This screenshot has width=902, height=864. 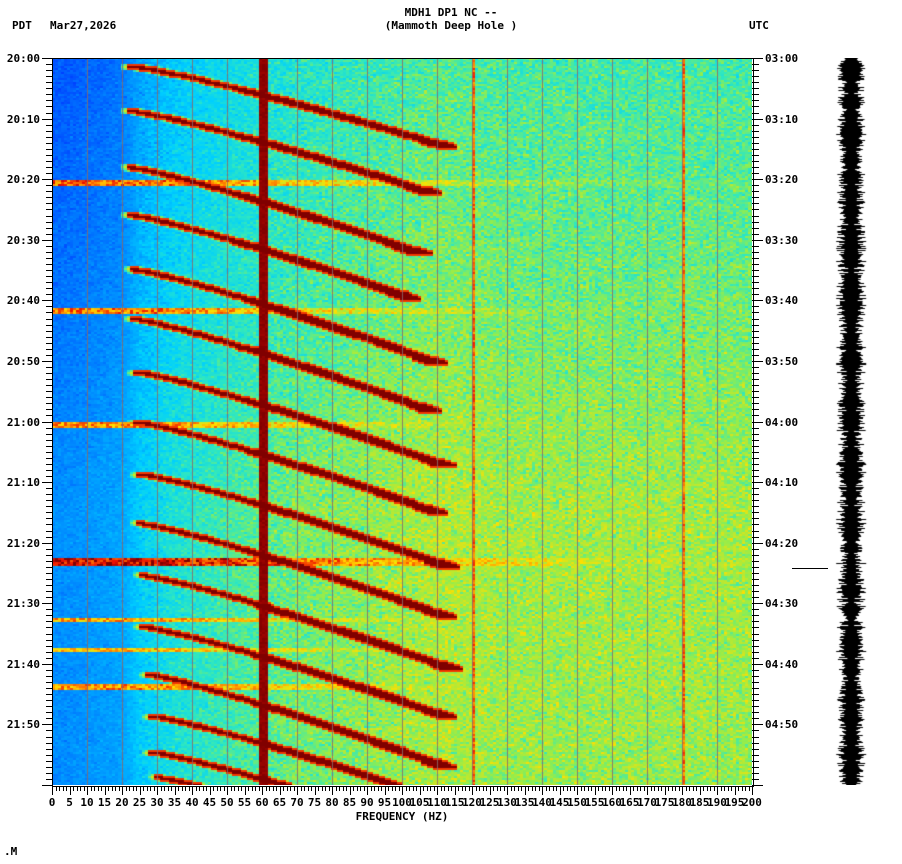 I want to click on time-tick-label: 20:40, so click(x=23, y=301).